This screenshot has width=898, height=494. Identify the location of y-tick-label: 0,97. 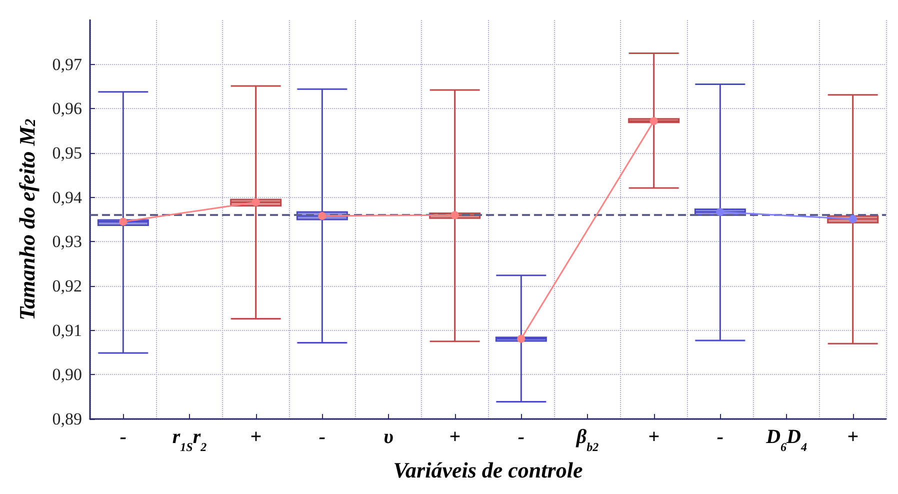
(67, 64).